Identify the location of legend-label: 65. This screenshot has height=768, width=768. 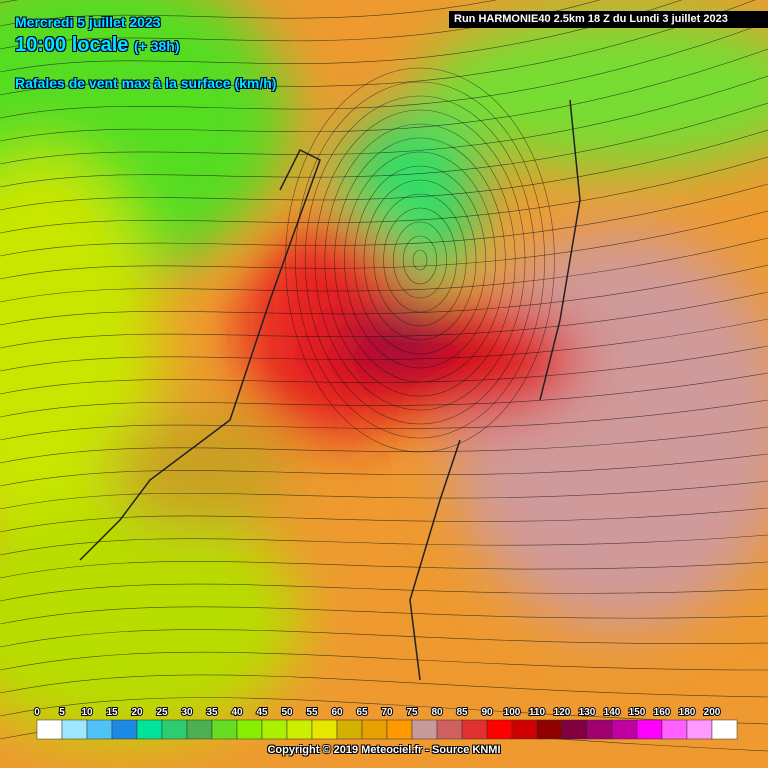
(362, 712).